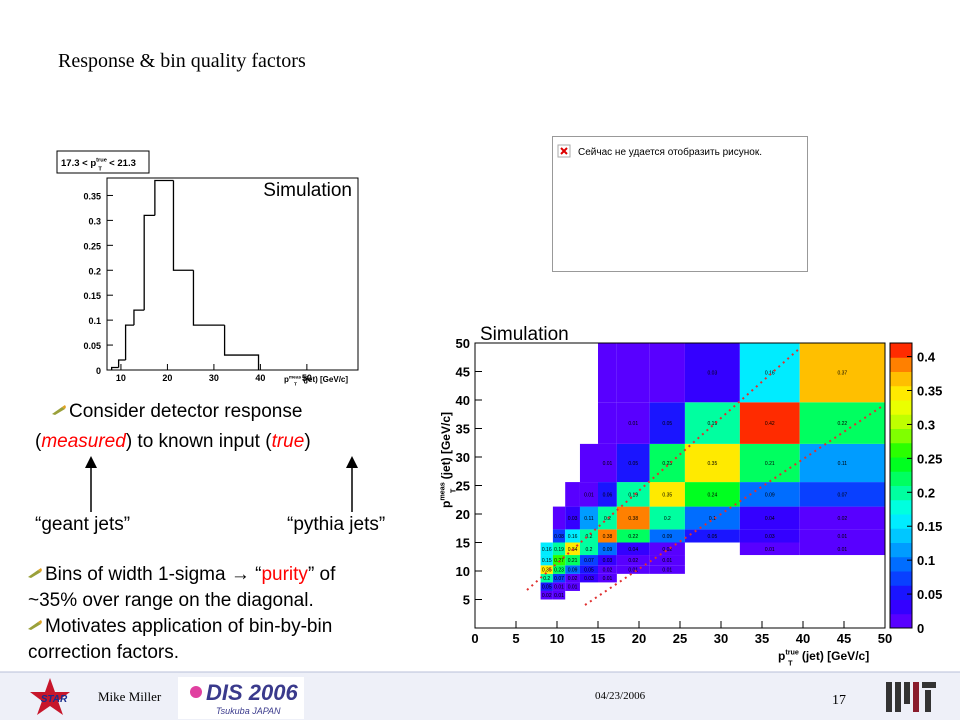 The width and height of the screenshot is (960, 720). Describe the element at coordinates (608, 537) in the screenshot. I see `cell-label: 0.38` at that location.